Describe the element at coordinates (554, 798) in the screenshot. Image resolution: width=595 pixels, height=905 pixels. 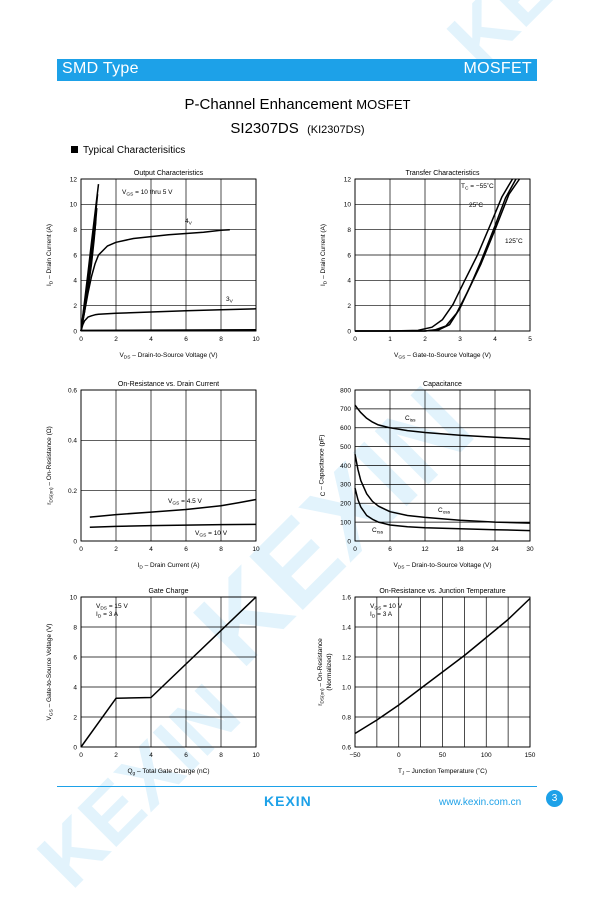
I see `page-number-badge: 3` at that location.